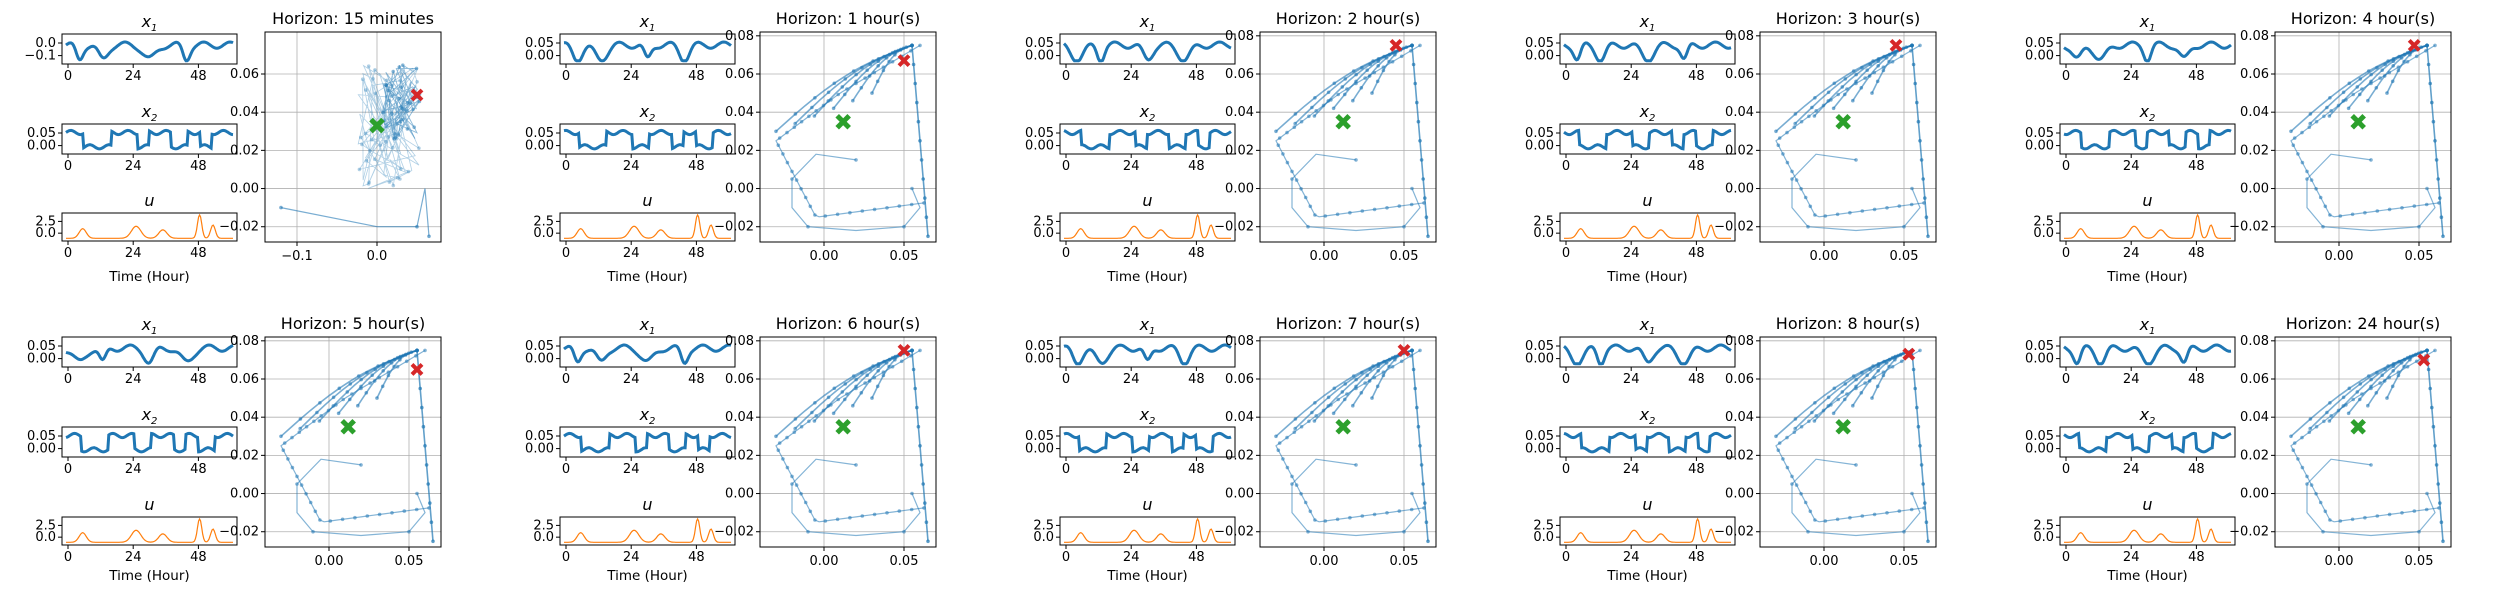 The width and height of the screenshot is (2500, 600). I want to click on subplot-title: x1, so click(149, 326).